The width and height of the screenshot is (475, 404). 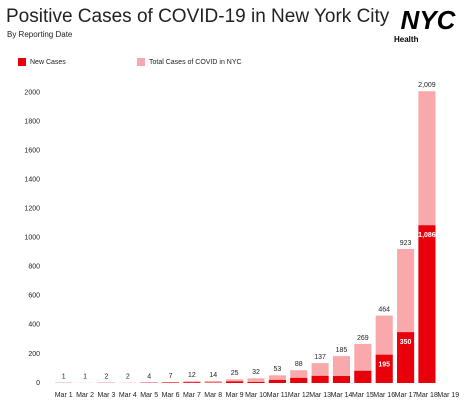 I want to click on logo: NYC, so click(x=429, y=20).